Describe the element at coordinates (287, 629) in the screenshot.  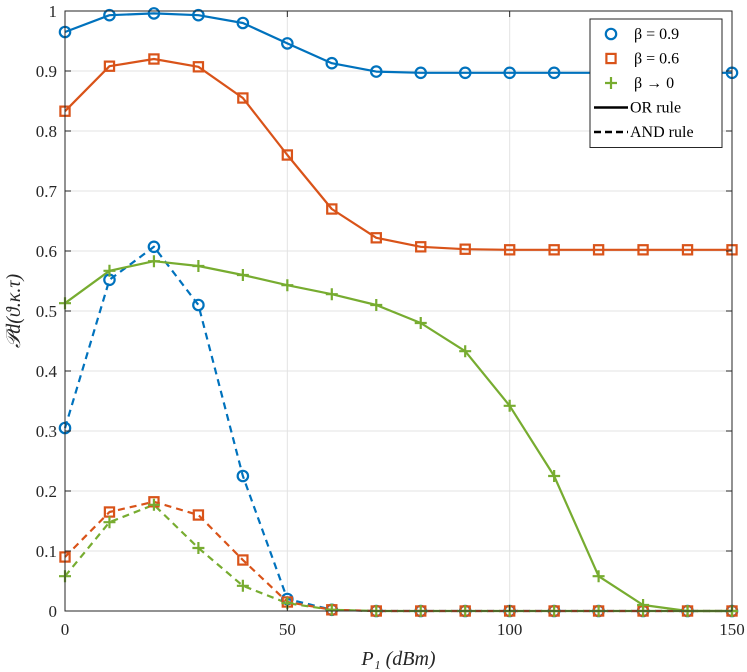
I see `x-tick-label: 50` at that location.